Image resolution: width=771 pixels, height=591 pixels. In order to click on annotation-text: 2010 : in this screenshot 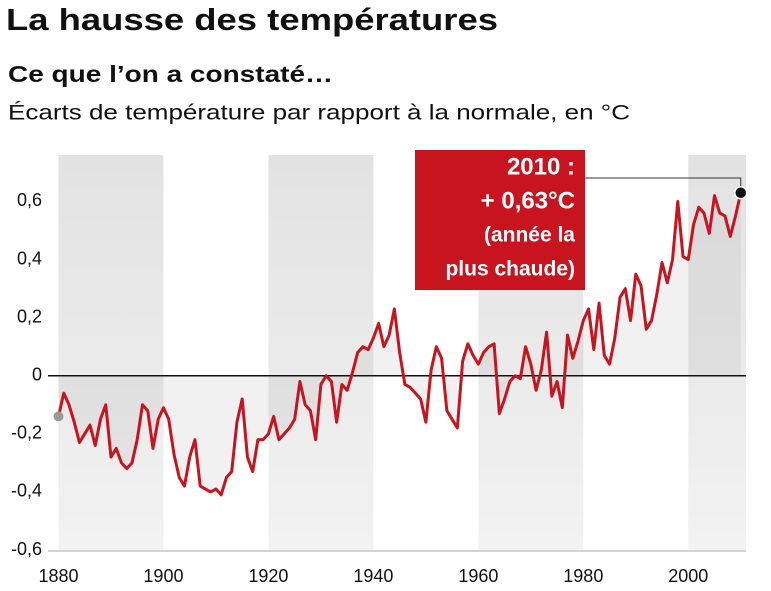, I will do `click(541, 166)`.